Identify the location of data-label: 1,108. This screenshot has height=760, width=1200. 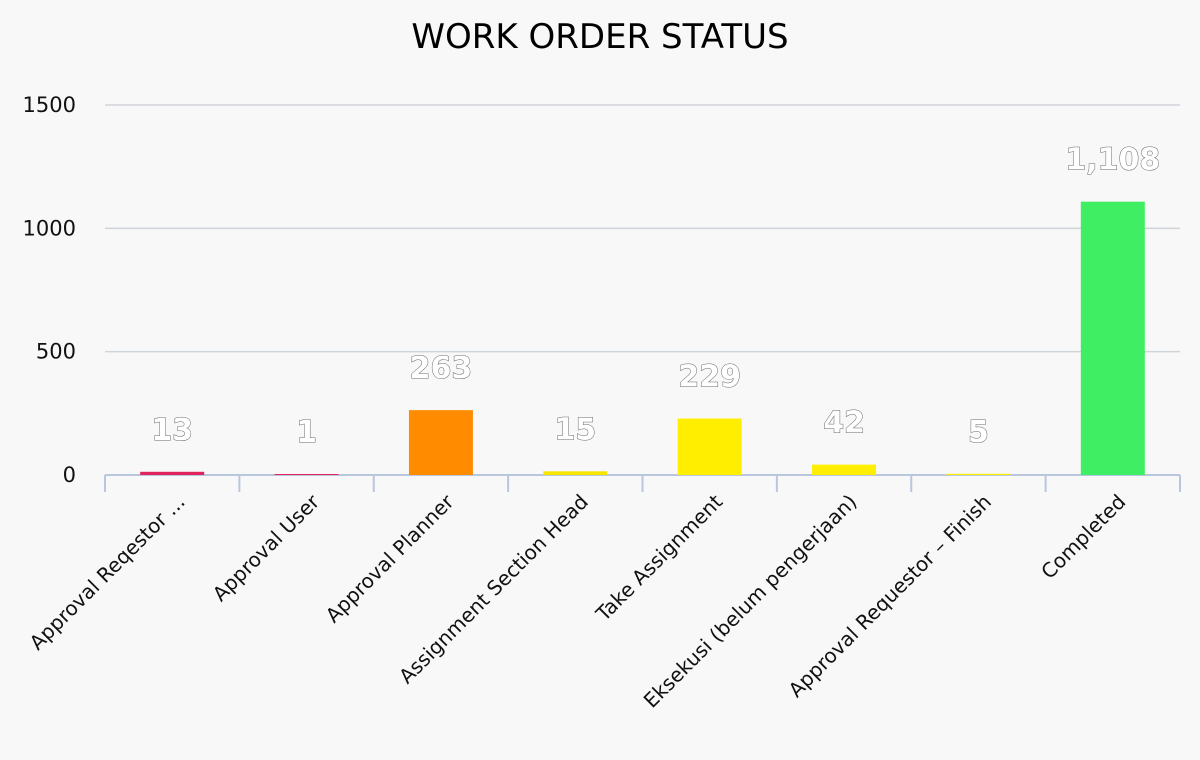
(1112, 160).